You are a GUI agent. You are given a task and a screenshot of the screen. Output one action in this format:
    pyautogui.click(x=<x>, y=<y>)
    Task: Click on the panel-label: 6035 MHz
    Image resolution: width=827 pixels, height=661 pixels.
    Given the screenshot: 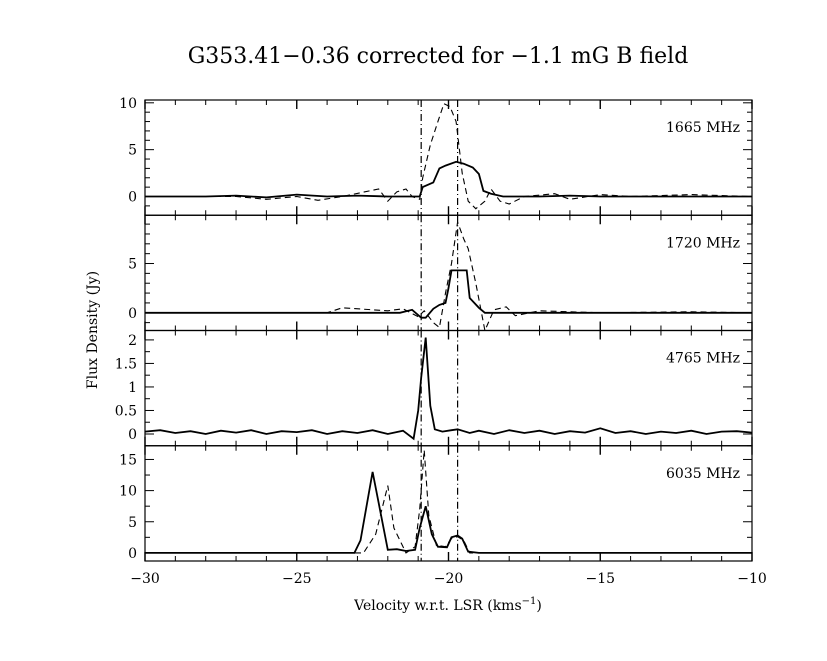 What is the action you would take?
    pyautogui.click(x=703, y=474)
    